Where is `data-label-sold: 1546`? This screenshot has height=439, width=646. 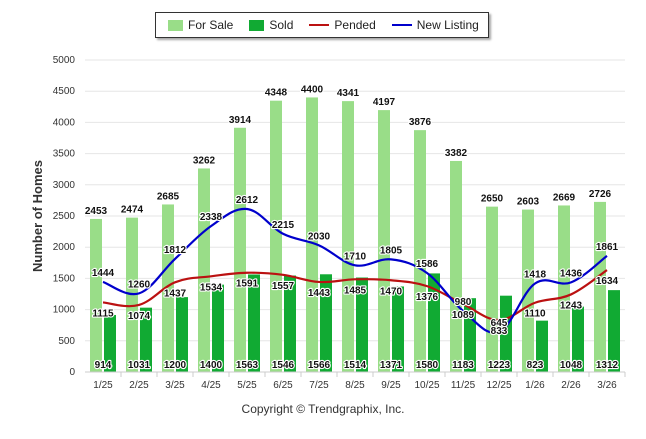
data-label-sold: 1546 is located at coordinates (283, 365).